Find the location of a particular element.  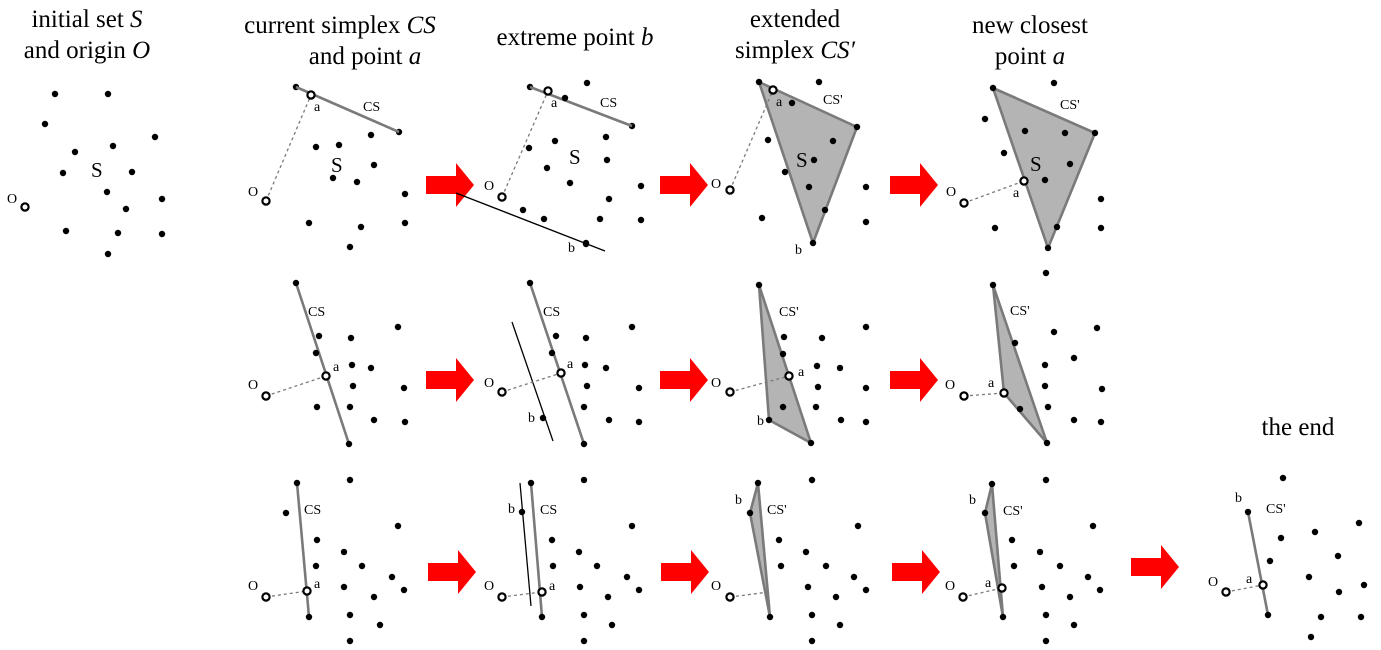

label-b: b is located at coordinates (738, 500).